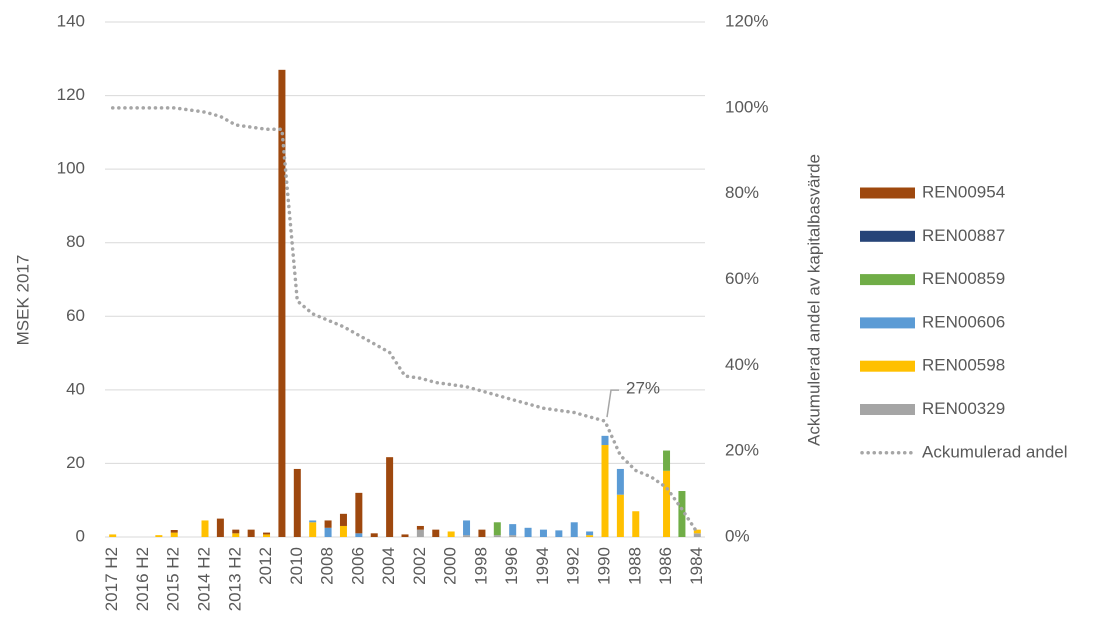  Describe the element at coordinates (643, 388) in the screenshot. I see `data-label: 27%` at that location.